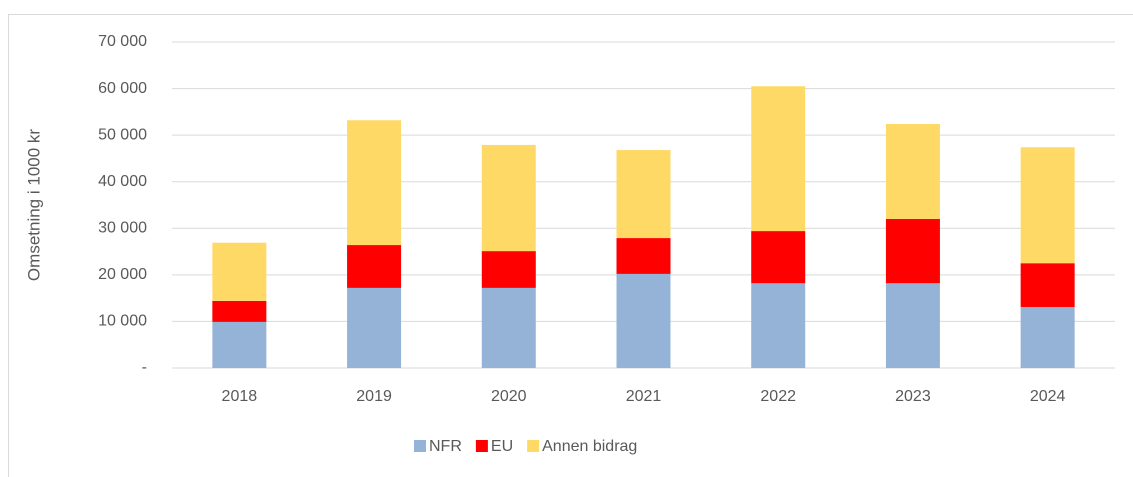 The width and height of the screenshot is (1133, 477). What do you see at coordinates (122, 181) in the screenshot?
I see `y-tick-label: 40 000` at bounding box center [122, 181].